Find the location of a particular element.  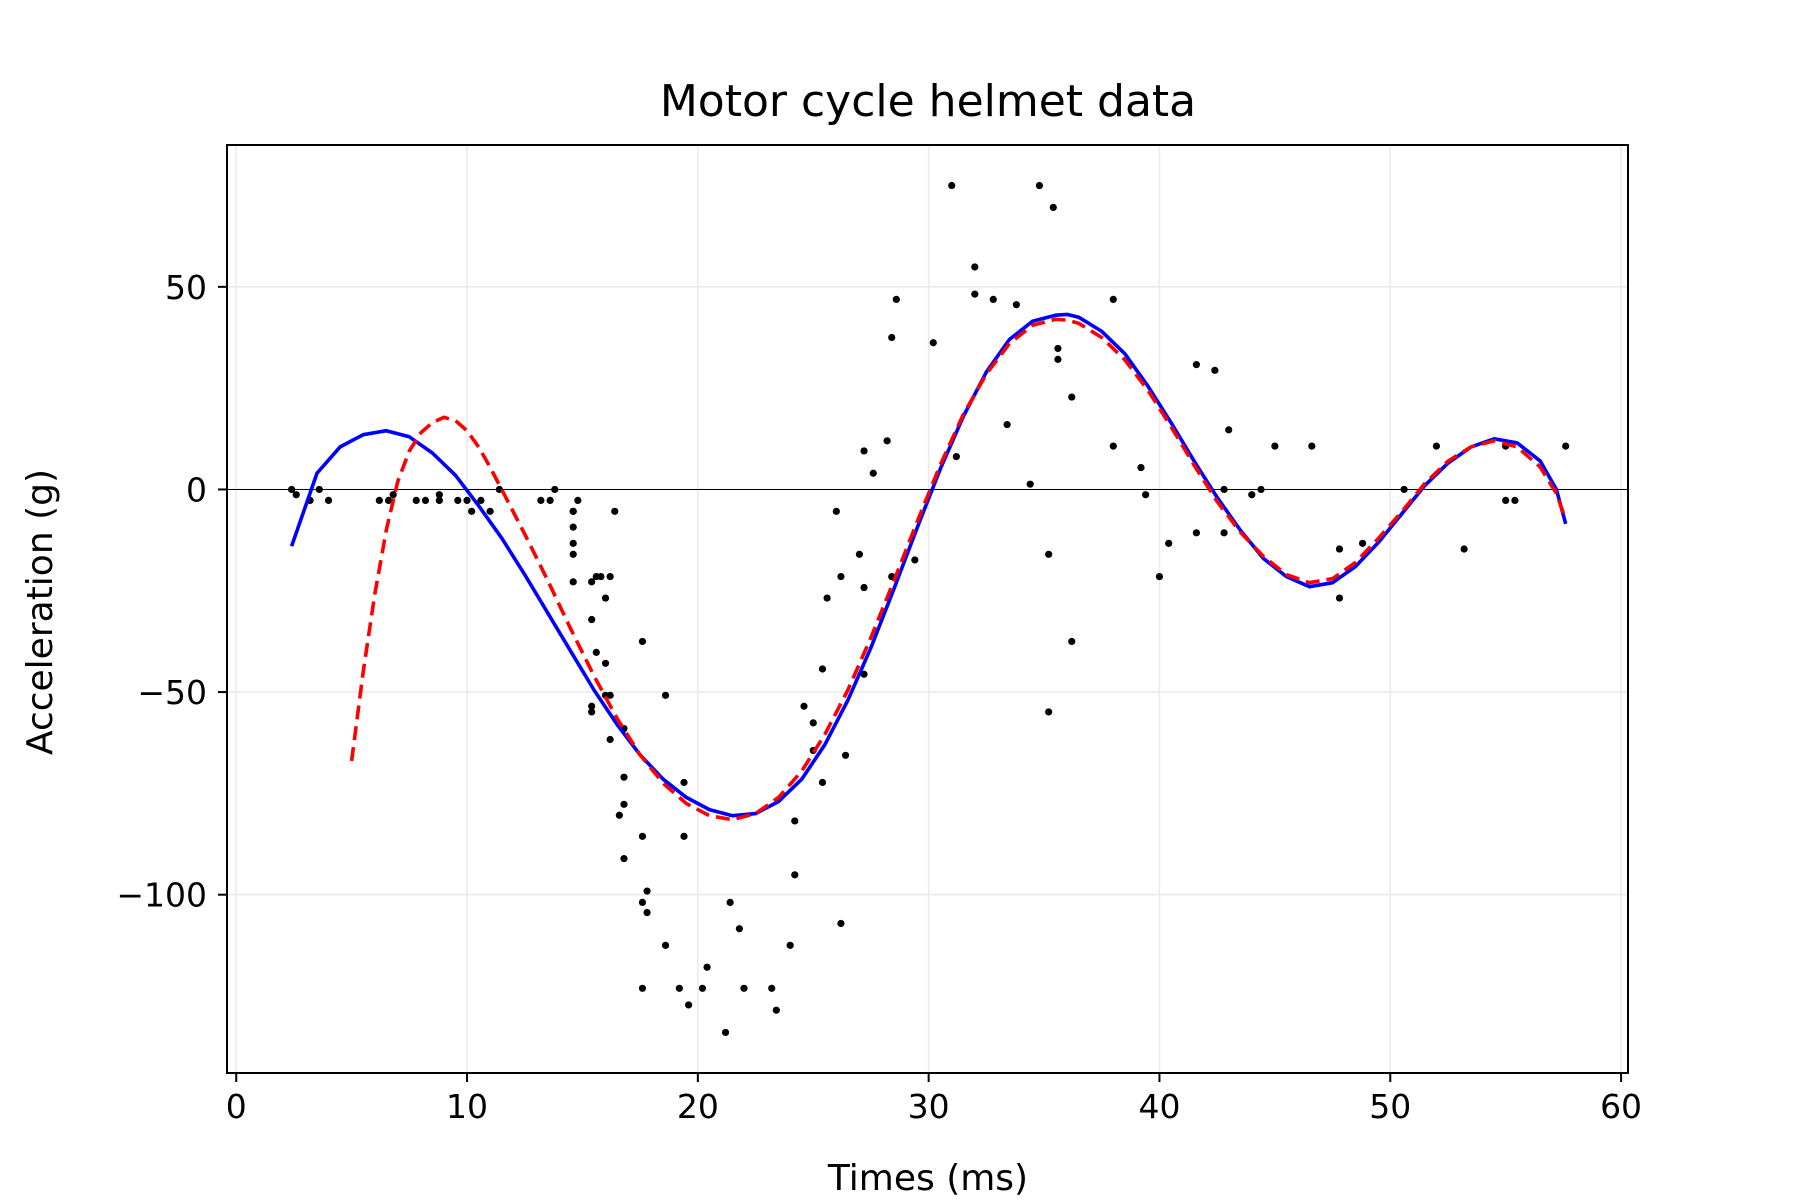

y-tick-label: −100 is located at coordinates (161, 895).